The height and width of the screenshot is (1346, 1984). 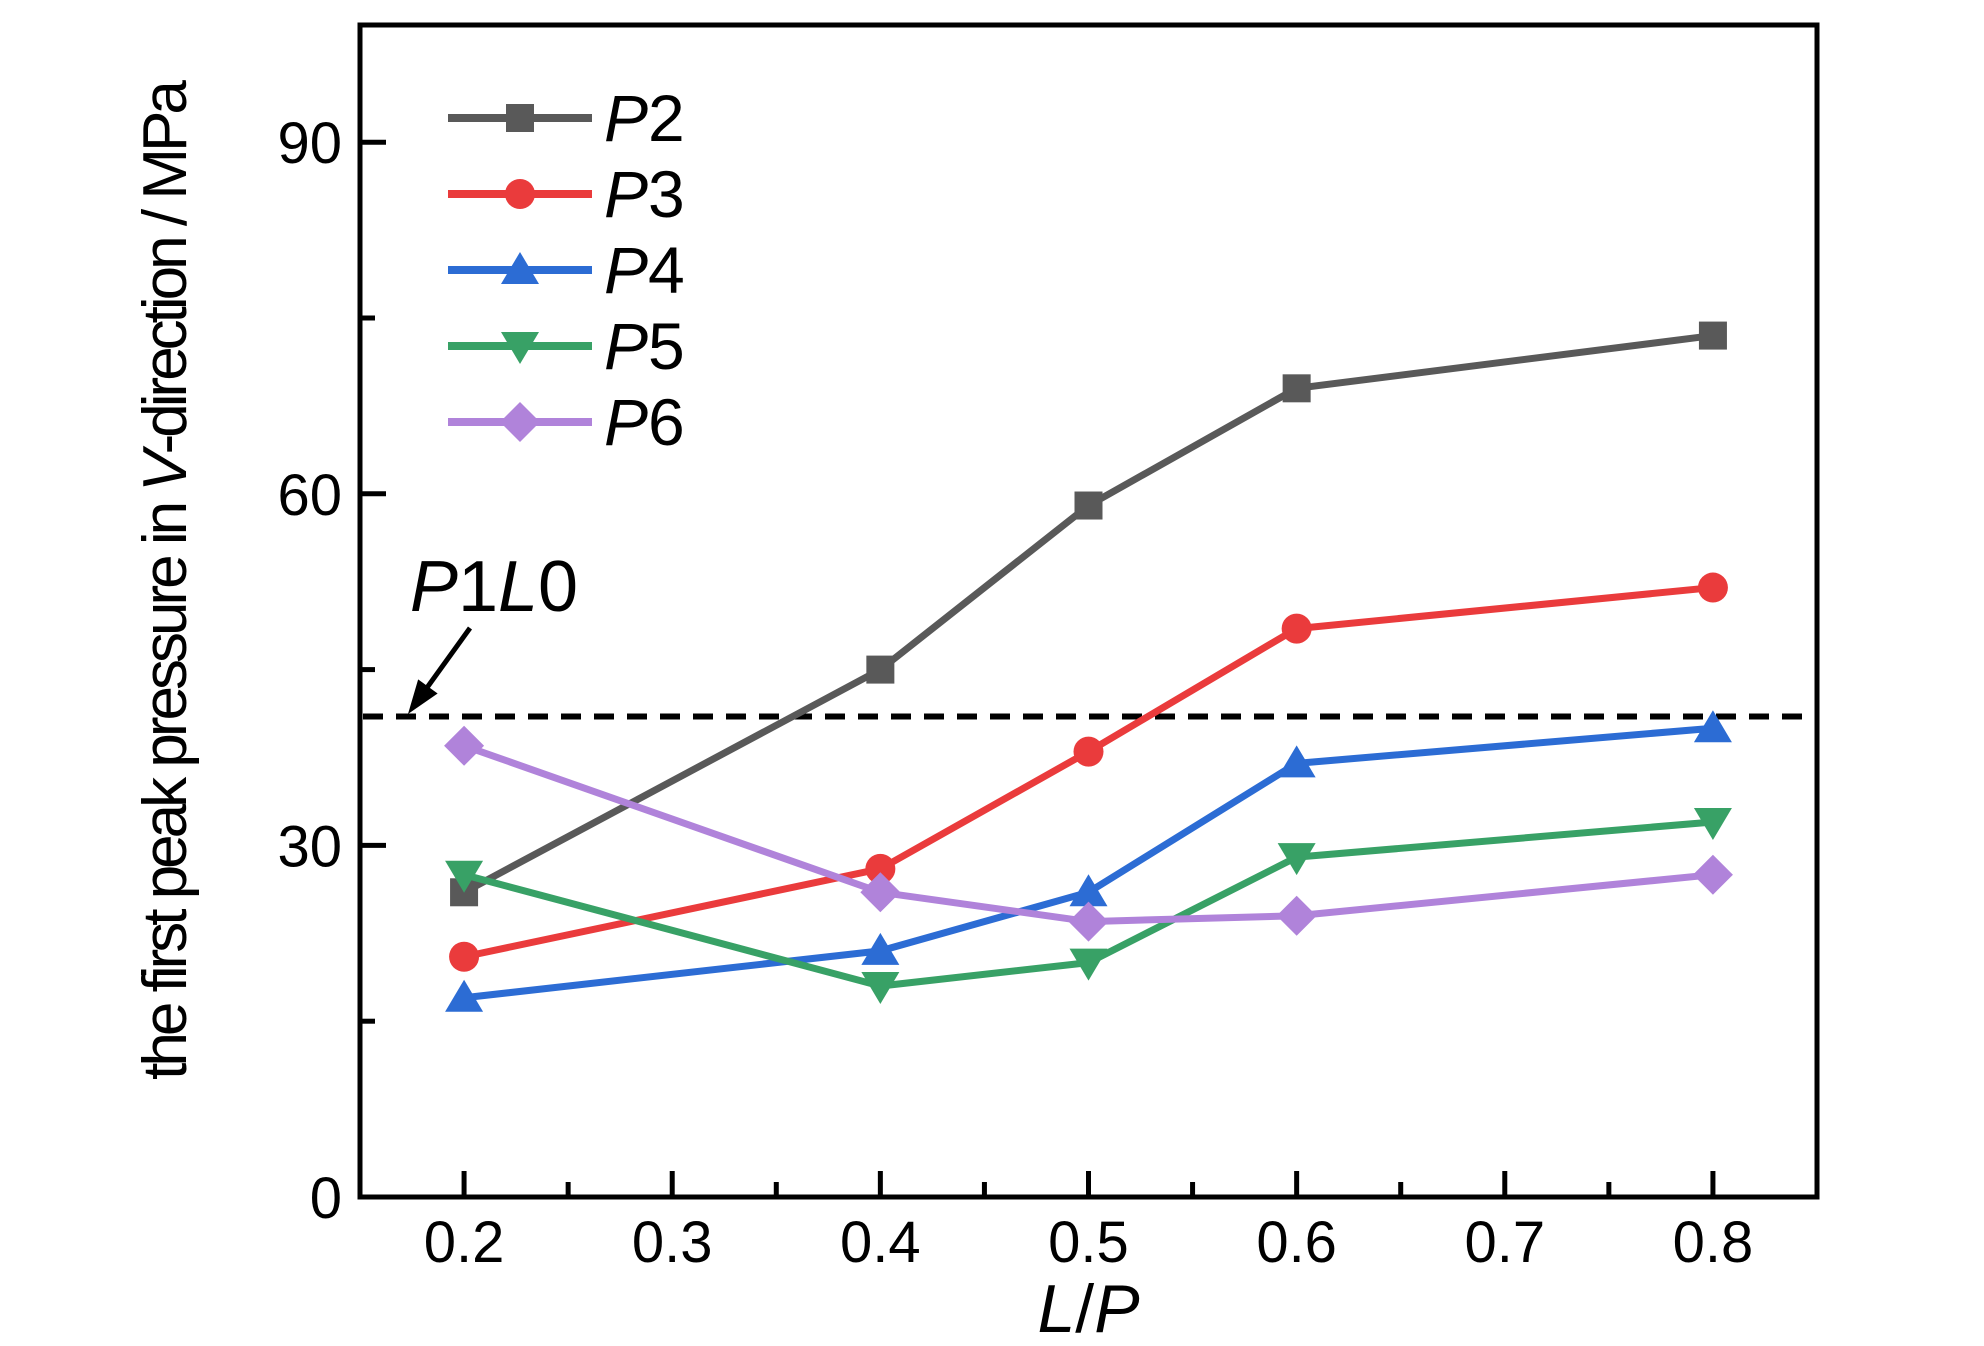 I want to click on x-tick-label: 0.5, so click(x=1088, y=1242).